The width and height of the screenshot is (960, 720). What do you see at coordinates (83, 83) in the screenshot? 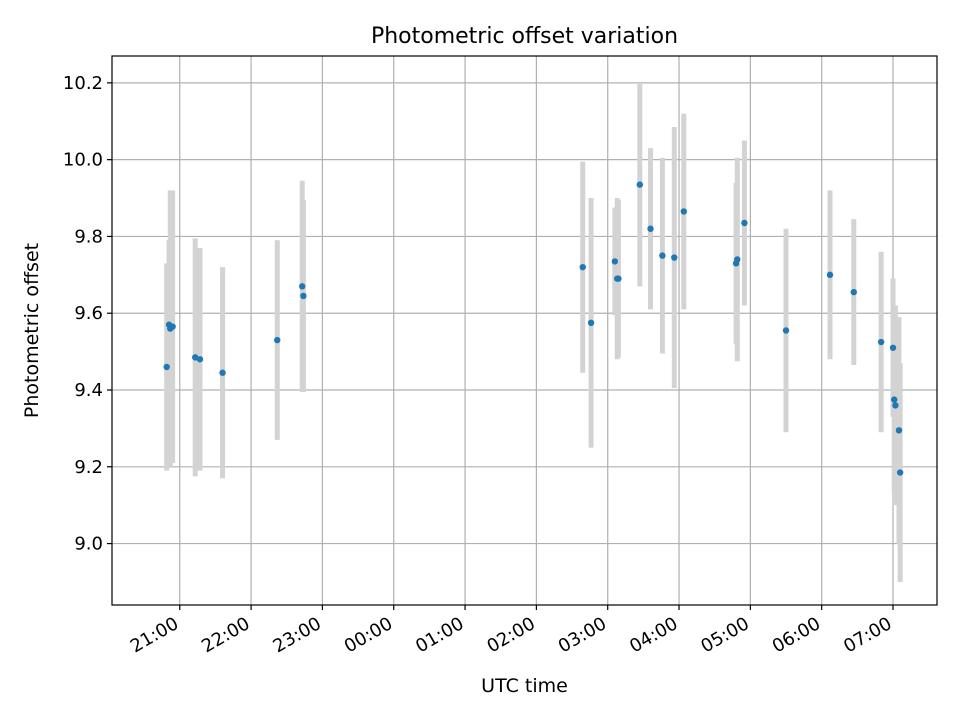
I see `y-tick-label: 10.2` at bounding box center [83, 83].